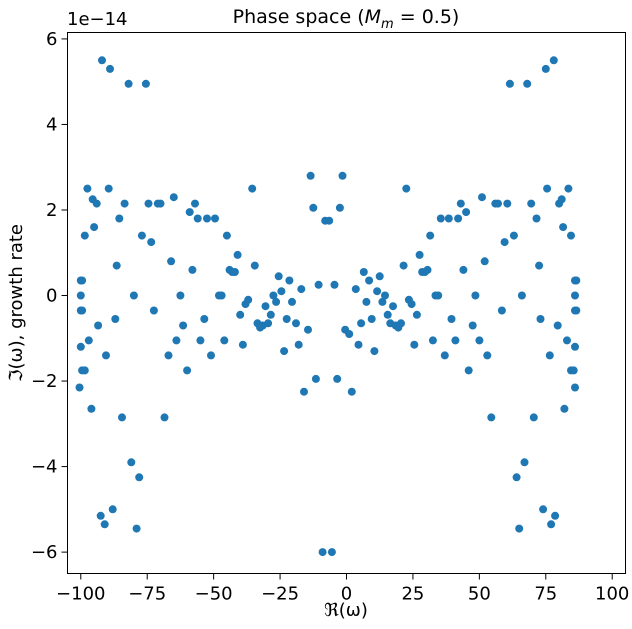 Image resolution: width=632 pixels, height=629 pixels. Describe the element at coordinates (51, 124) in the screenshot. I see `y-tick-label: 4` at that location.